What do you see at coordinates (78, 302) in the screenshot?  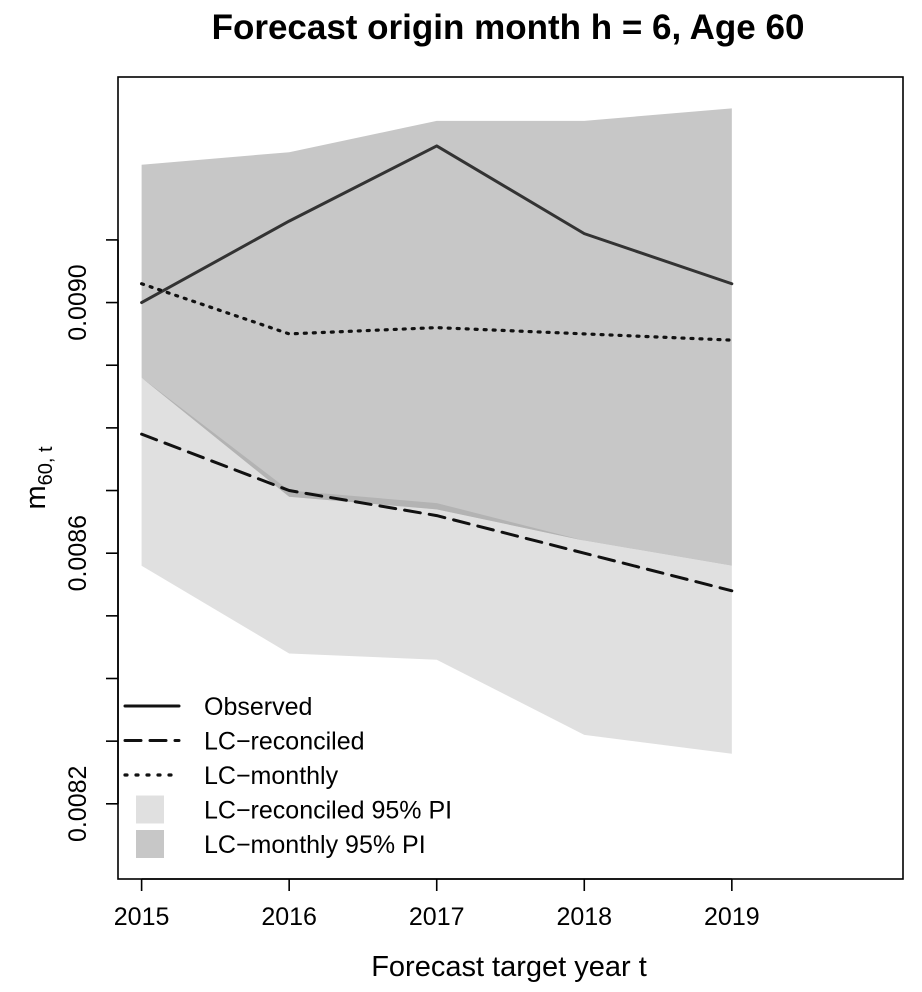 I see `y-tick-label: 0.0090` at bounding box center [78, 302].